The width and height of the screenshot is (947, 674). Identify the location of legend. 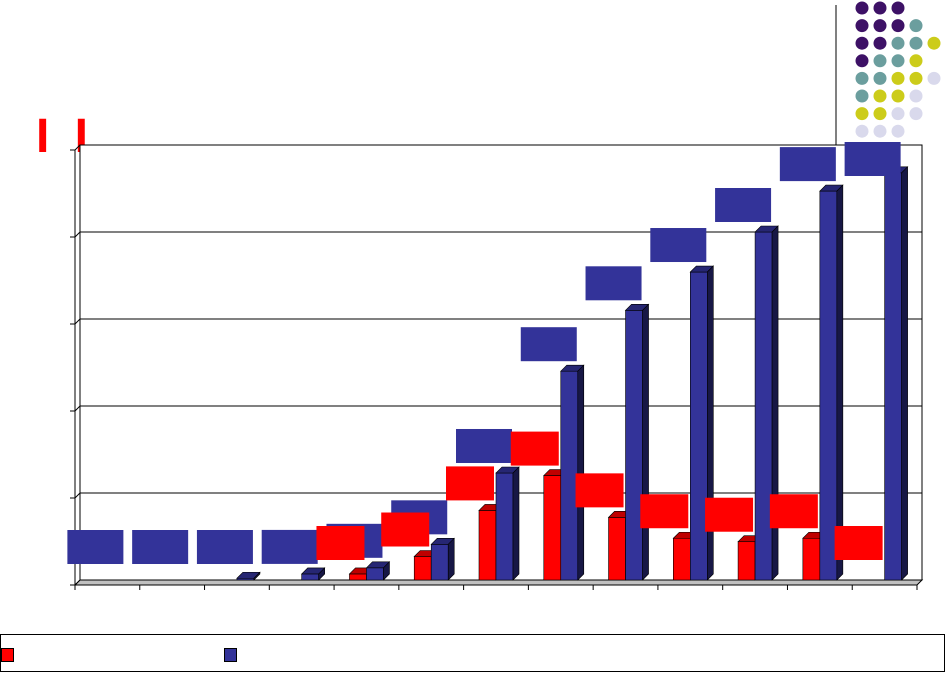
(472, 653).